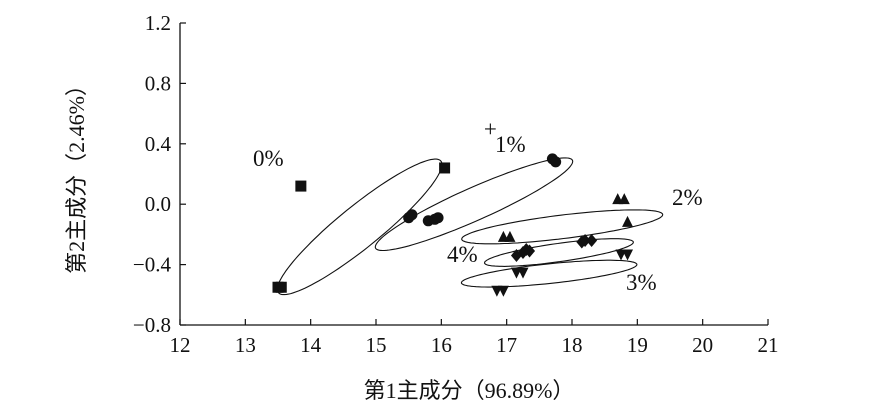 Image resolution: width=879 pixels, height=415 pixels. I want to click on data-points, so click(453, 225).